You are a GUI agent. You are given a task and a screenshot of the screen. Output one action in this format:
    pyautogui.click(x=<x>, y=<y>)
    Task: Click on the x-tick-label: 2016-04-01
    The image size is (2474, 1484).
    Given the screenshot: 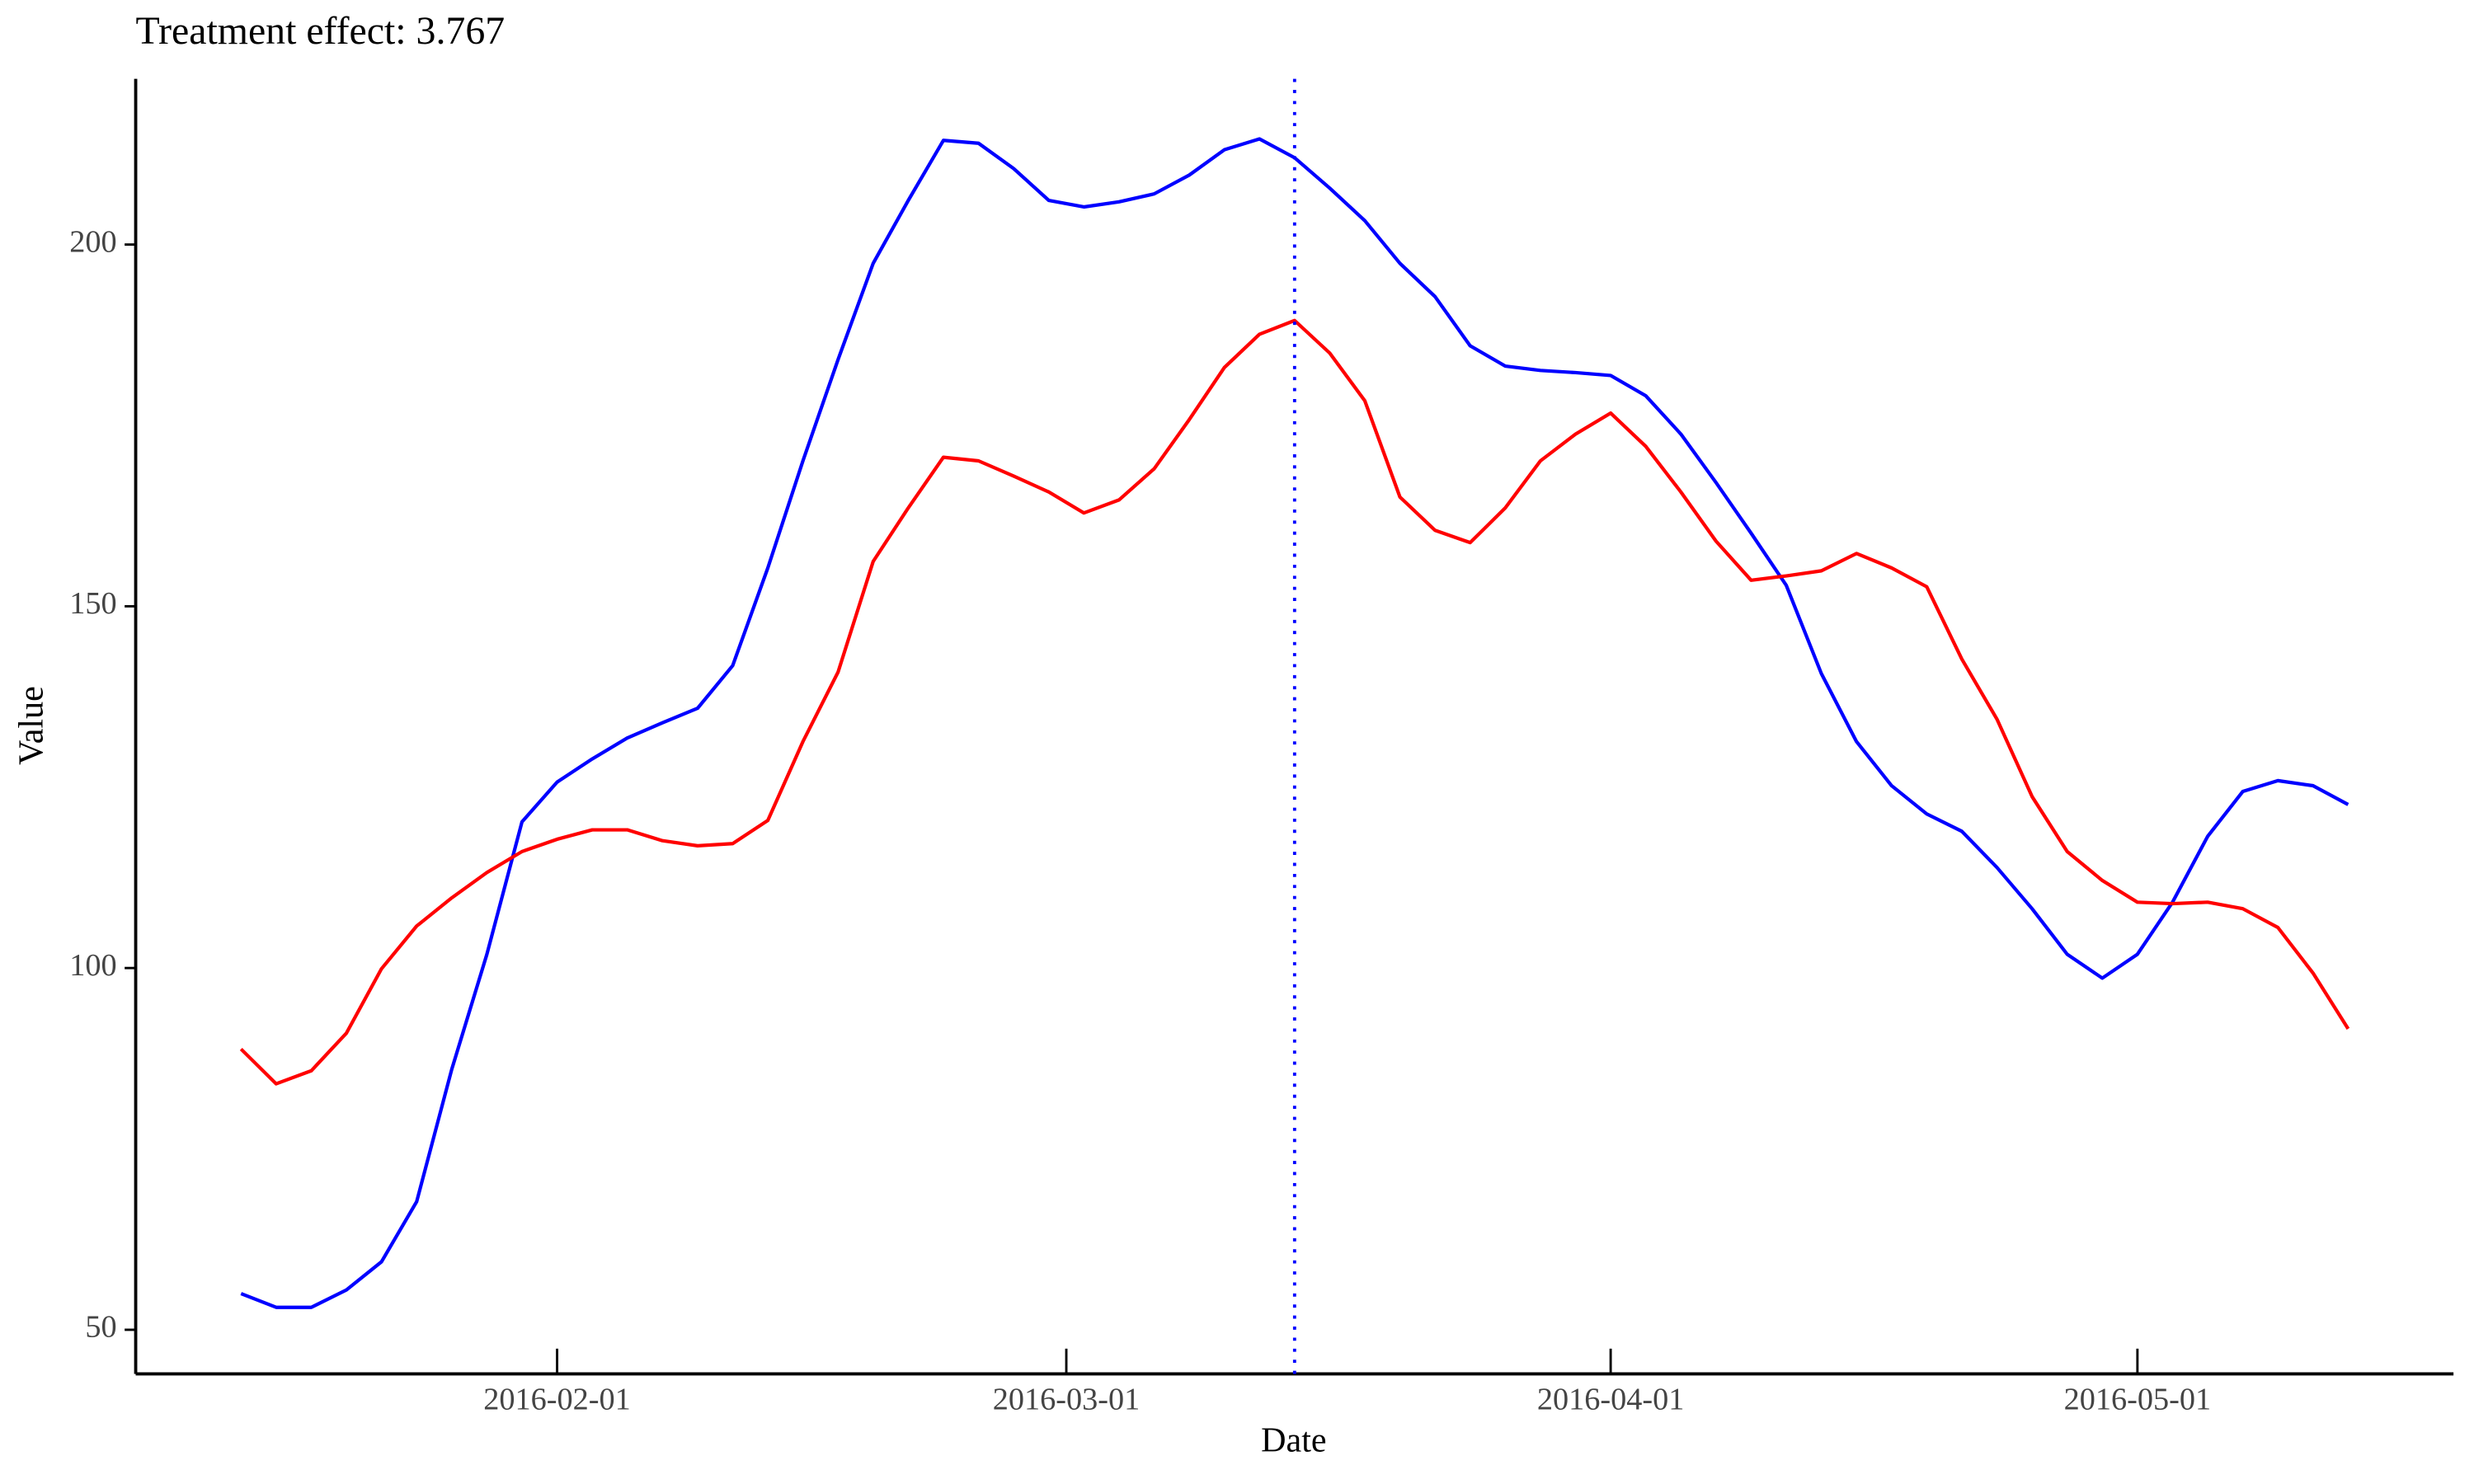 What is the action you would take?
    pyautogui.click(x=1610, y=1400)
    